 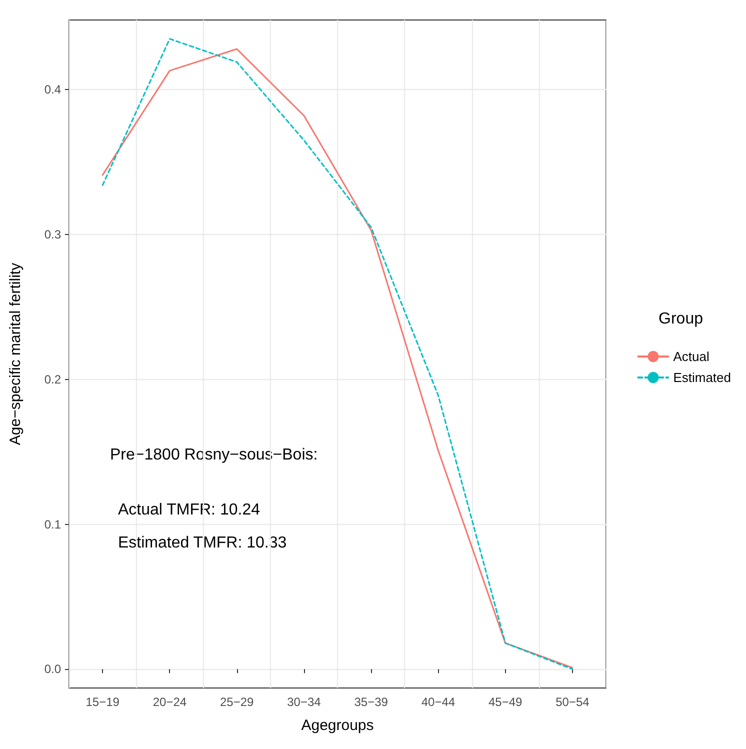 What do you see at coordinates (202, 543) in the screenshot?
I see `annotation: Estimated TMFR: 10.33` at bounding box center [202, 543].